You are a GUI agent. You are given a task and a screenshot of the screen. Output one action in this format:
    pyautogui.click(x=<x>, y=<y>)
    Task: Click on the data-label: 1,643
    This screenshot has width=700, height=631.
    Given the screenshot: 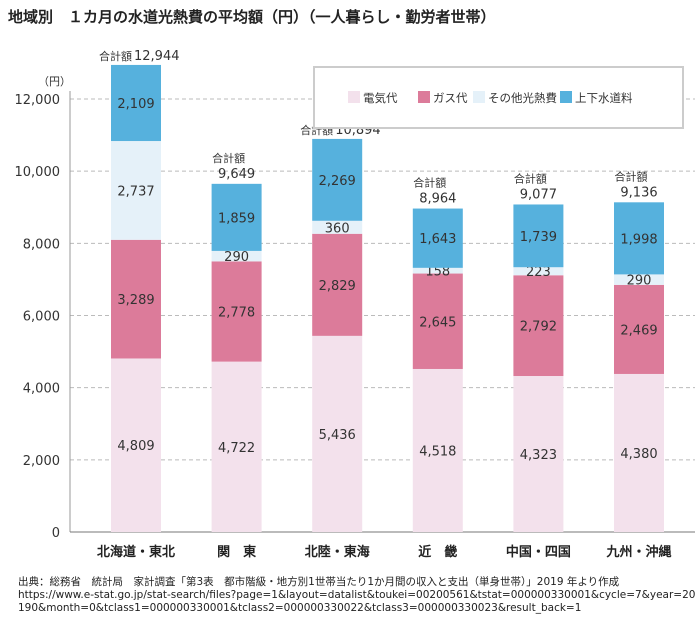 What is the action you would take?
    pyautogui.click(x=437, y=239)
    